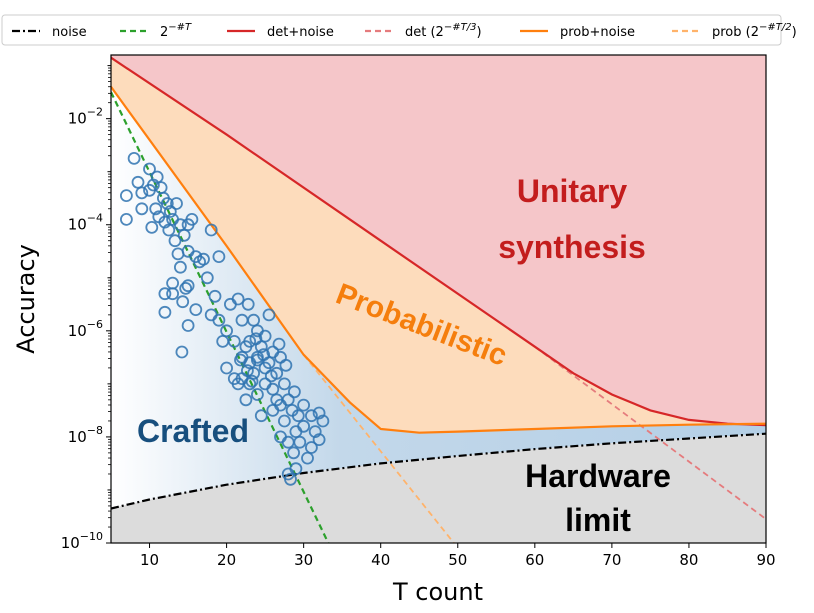 This screenshot has height=613, width=814. What do you see at coordinates (391, 30) in the screenshot?
I see `legend-box` at bounding box center [391, 30].